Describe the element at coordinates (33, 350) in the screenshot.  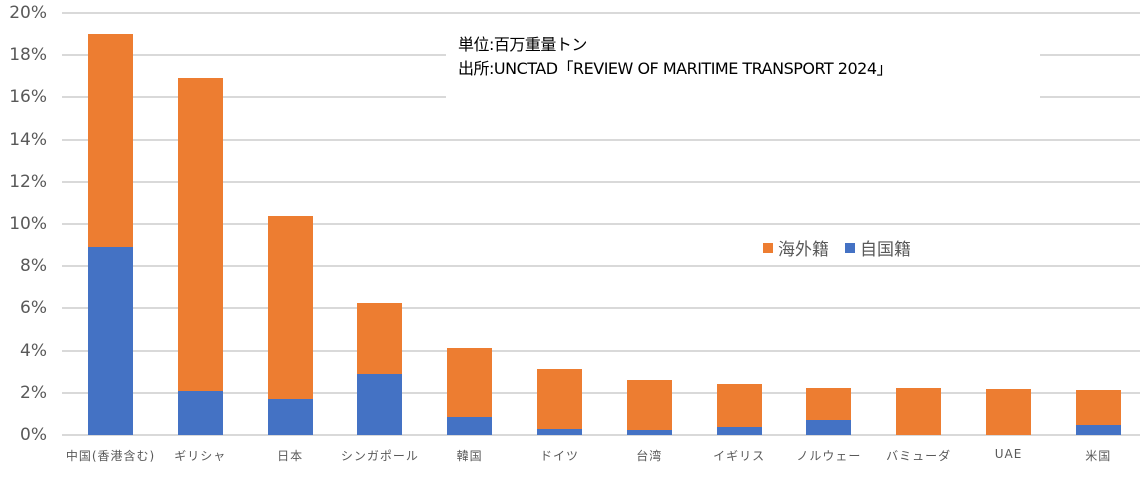
I see `y-tick-label: 4%` at that location.